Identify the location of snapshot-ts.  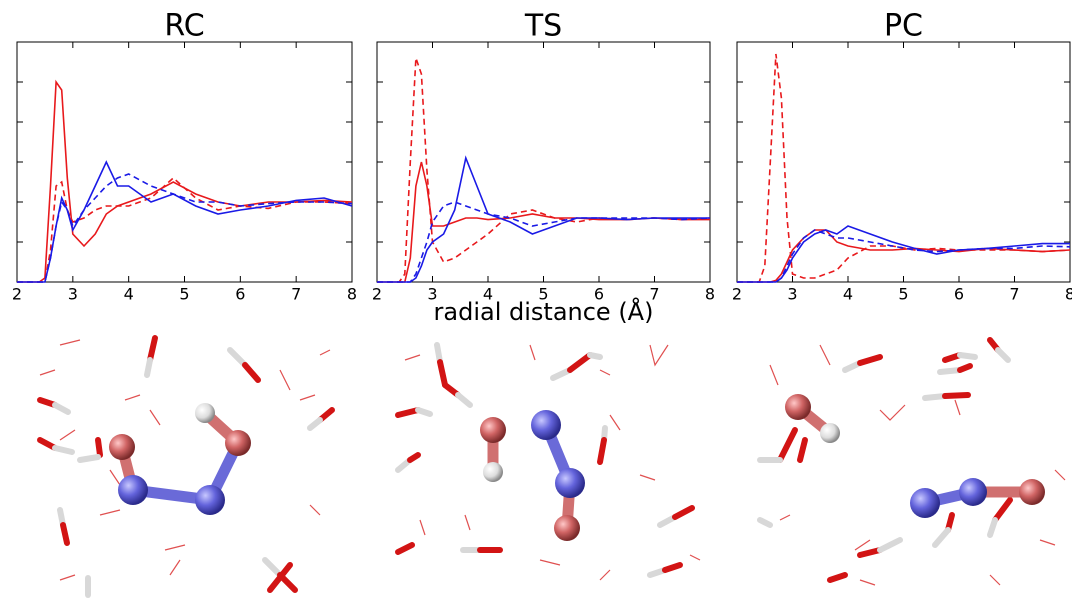
(548, 461).